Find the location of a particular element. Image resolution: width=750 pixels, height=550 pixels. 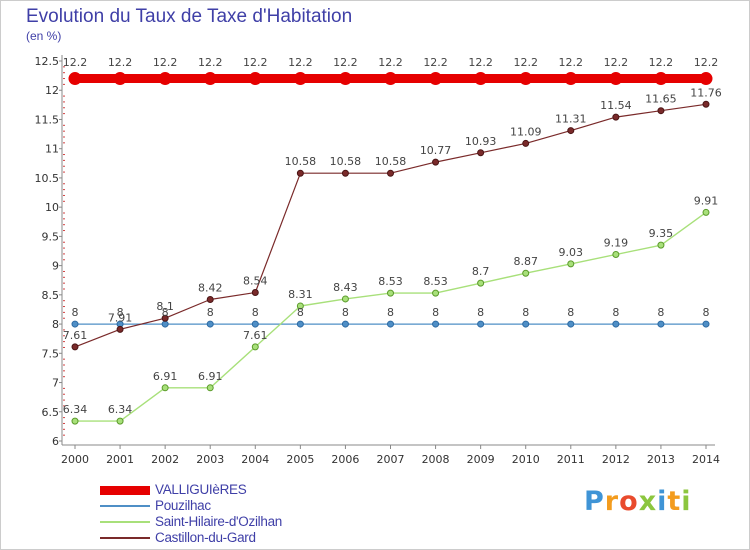

x-tick-label: 2009 is located at coordinates (481, 459).